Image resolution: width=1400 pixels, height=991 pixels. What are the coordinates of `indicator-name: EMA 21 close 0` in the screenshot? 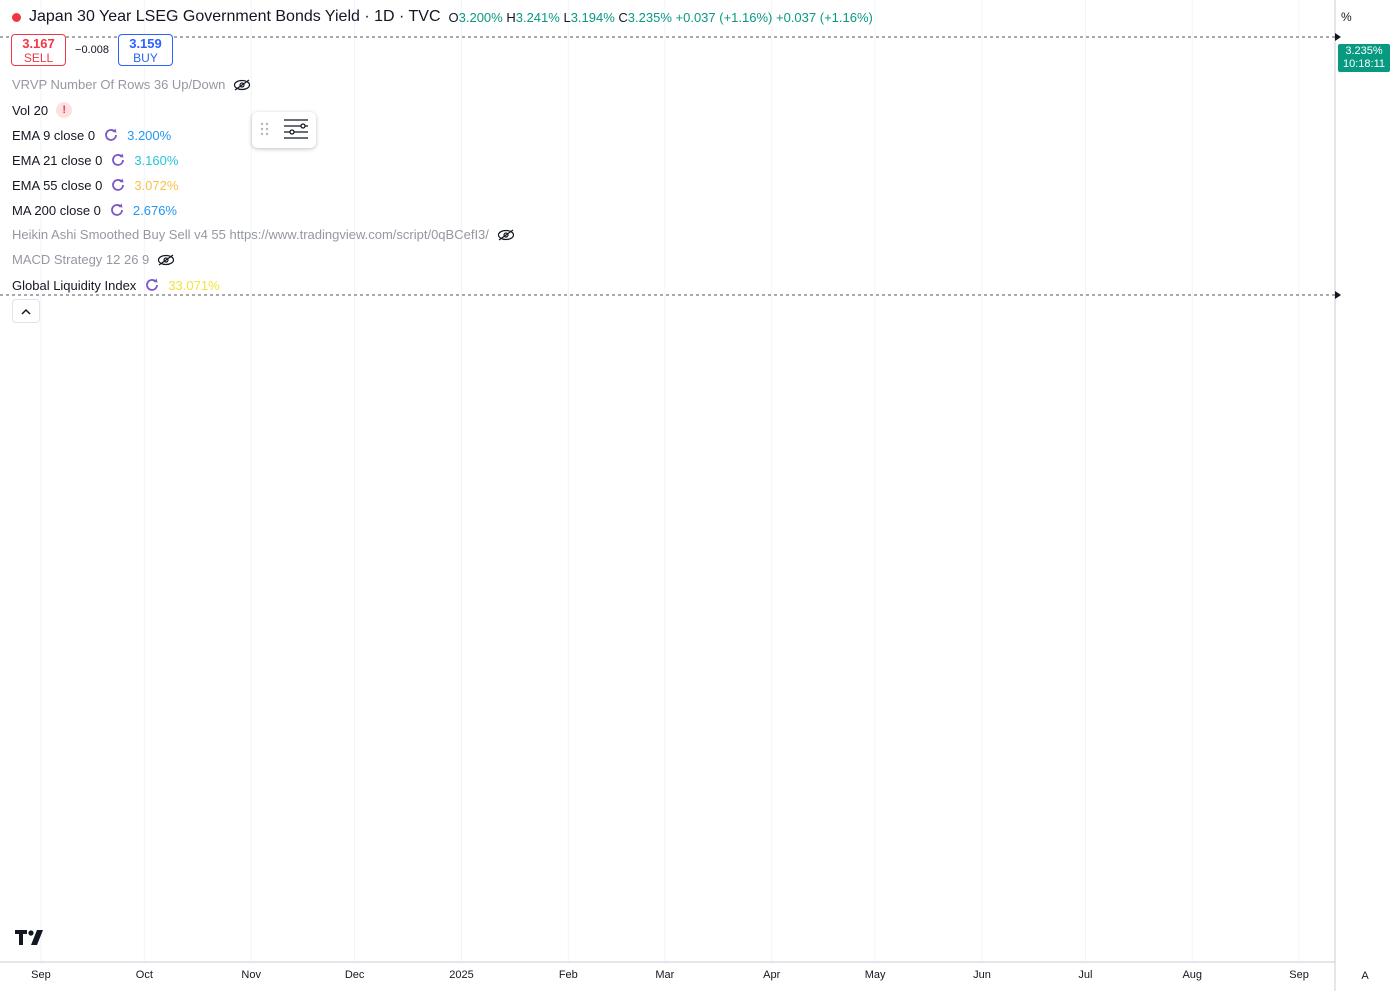 It's located at (57, 160).